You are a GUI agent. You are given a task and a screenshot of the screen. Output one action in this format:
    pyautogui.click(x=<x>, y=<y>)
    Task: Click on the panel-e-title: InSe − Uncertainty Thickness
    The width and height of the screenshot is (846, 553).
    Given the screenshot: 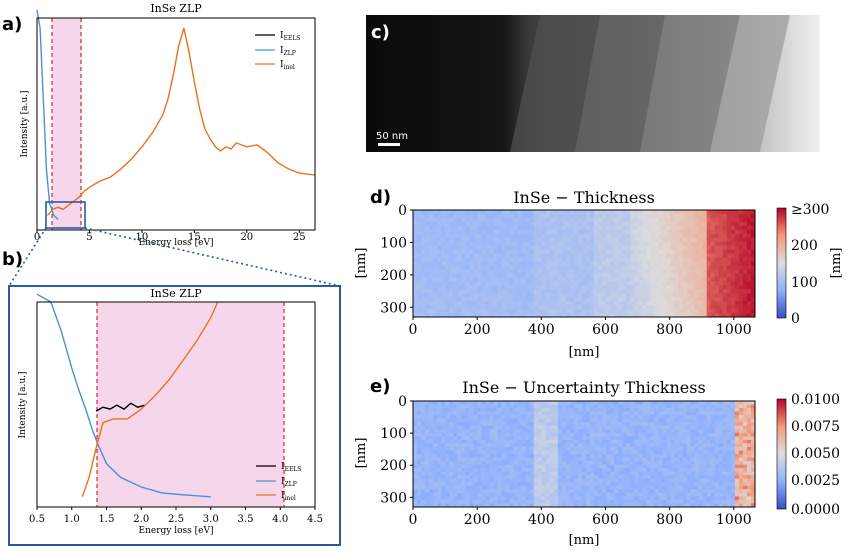 What is the action you would take?
    pyautogui.click(x=583, y=387)
    